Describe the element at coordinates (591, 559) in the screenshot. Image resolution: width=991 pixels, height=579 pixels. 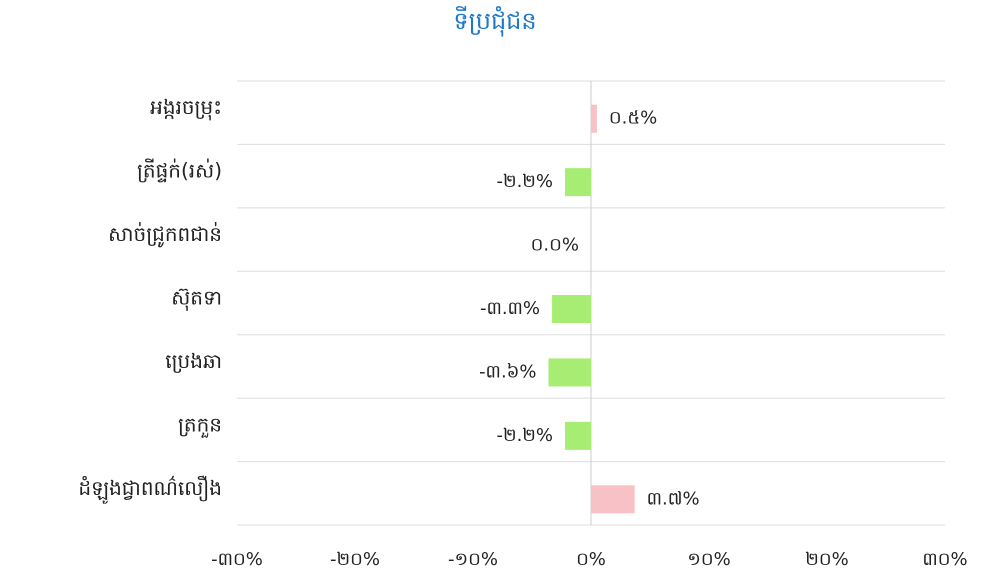
I see `x-tick-label: ០%` at that location.